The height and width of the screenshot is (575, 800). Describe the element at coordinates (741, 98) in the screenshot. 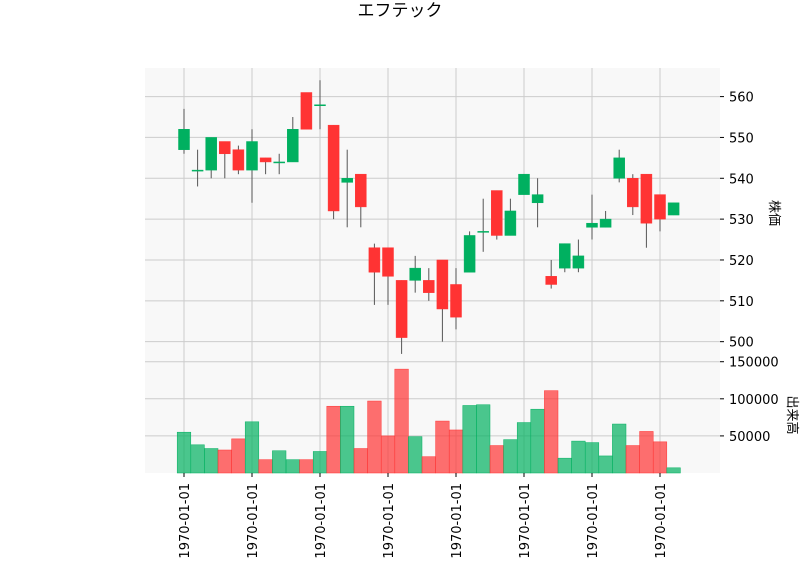

I see `price-tick-label: 560` at that location.